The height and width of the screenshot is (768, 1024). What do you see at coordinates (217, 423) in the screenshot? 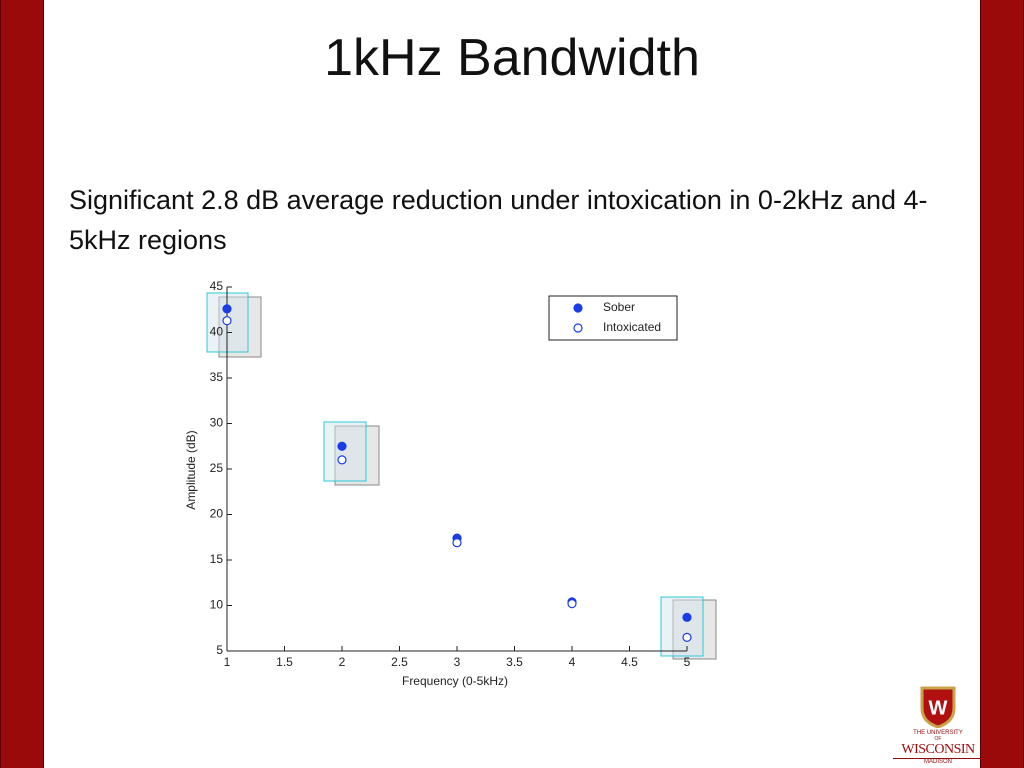
I see `y-tick-label: 30` at bounding box center [217, 423].